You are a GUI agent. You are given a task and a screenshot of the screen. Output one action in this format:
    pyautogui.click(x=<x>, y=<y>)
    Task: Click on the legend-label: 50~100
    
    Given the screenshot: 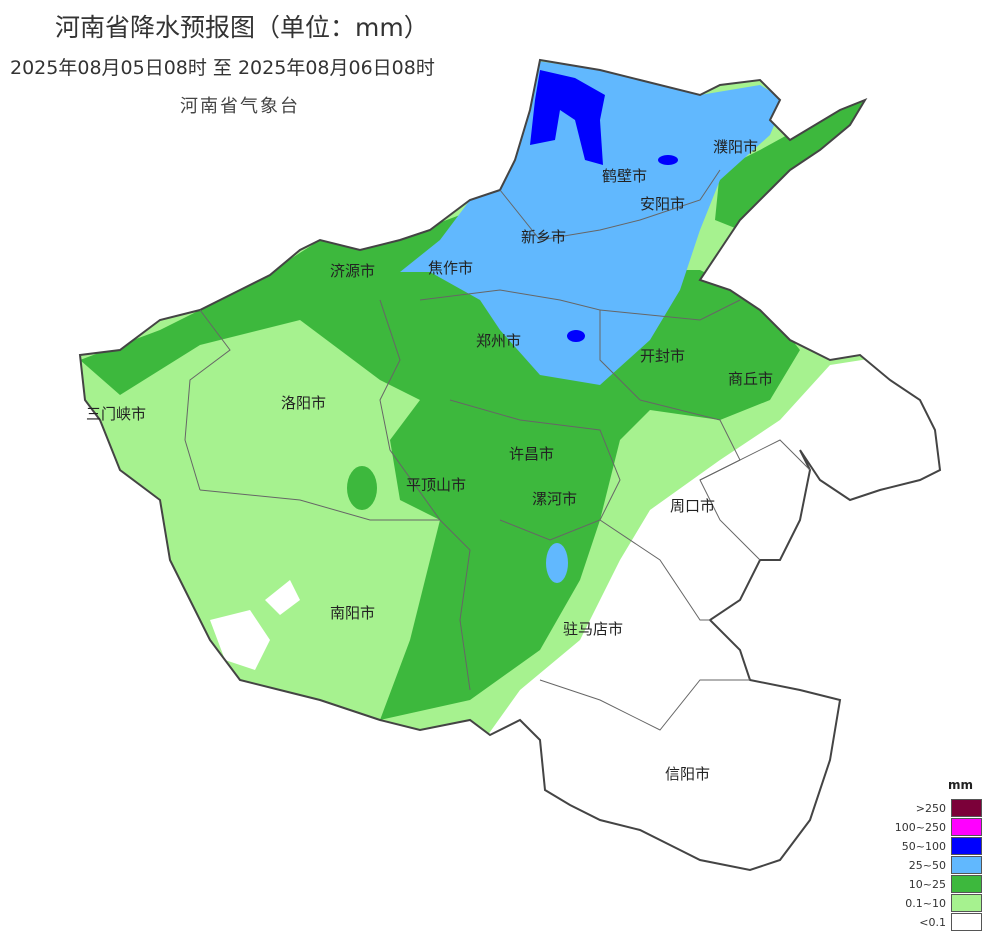 What is the action you would take?
    pyautogui.click(x=923, y=846)
    